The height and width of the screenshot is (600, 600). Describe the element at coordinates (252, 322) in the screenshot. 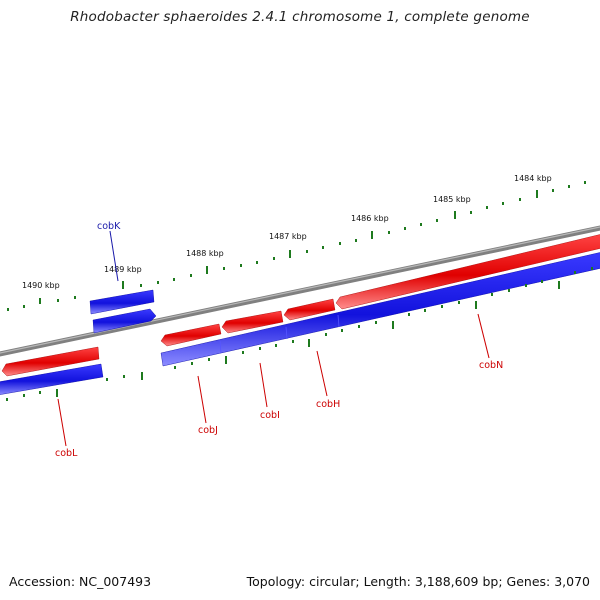

I see `gene-cobI` at that location.